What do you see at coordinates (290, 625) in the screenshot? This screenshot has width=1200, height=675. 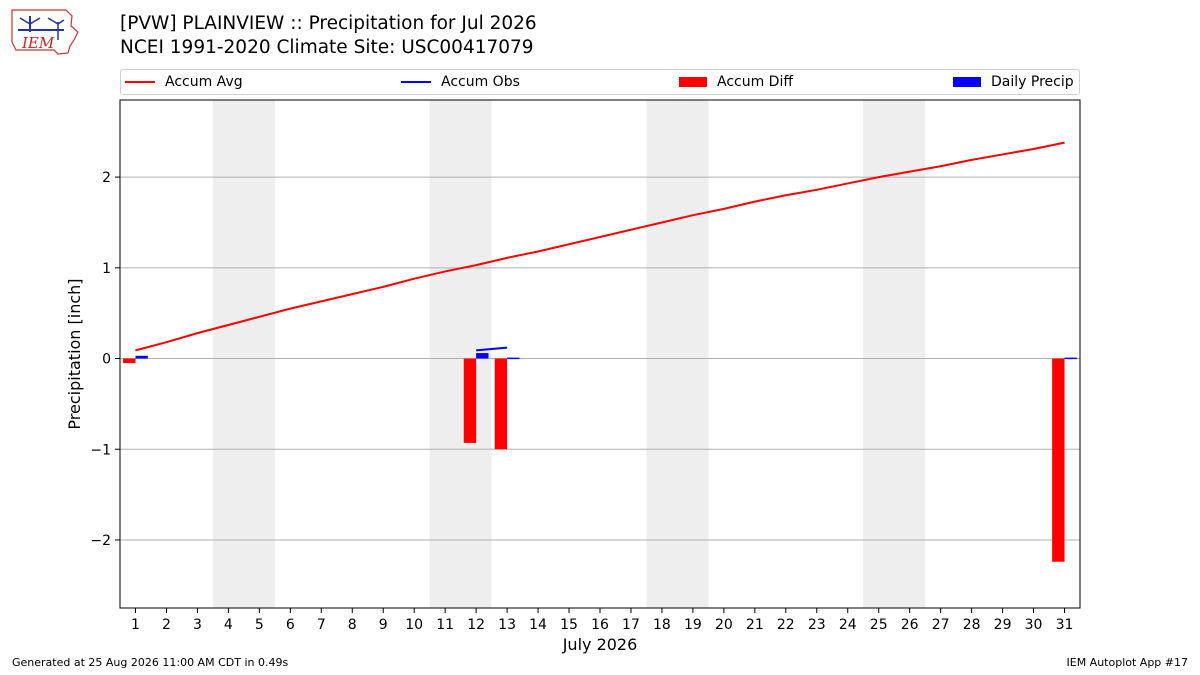 I see `x-tick-label: 6` at bounding box center [290, 625].